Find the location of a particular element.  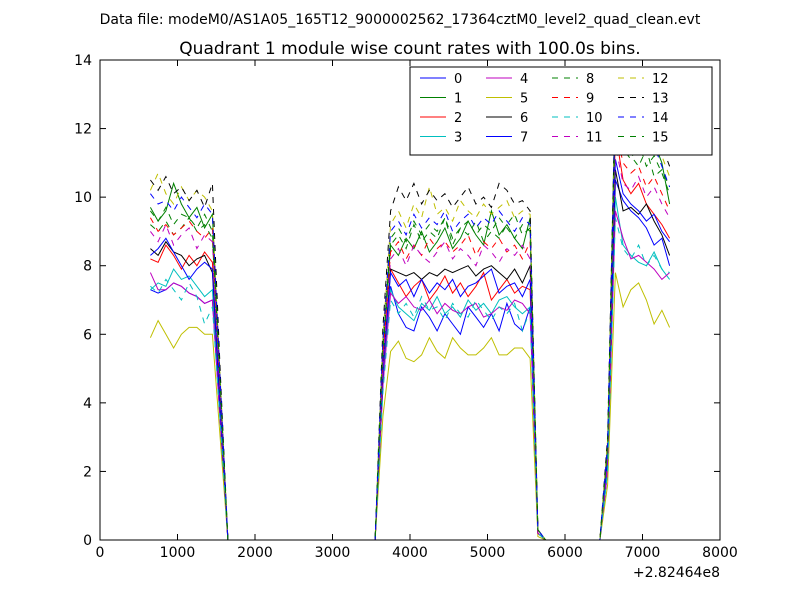

x-tick-label: 7000 is located at coordinates (643, 553).